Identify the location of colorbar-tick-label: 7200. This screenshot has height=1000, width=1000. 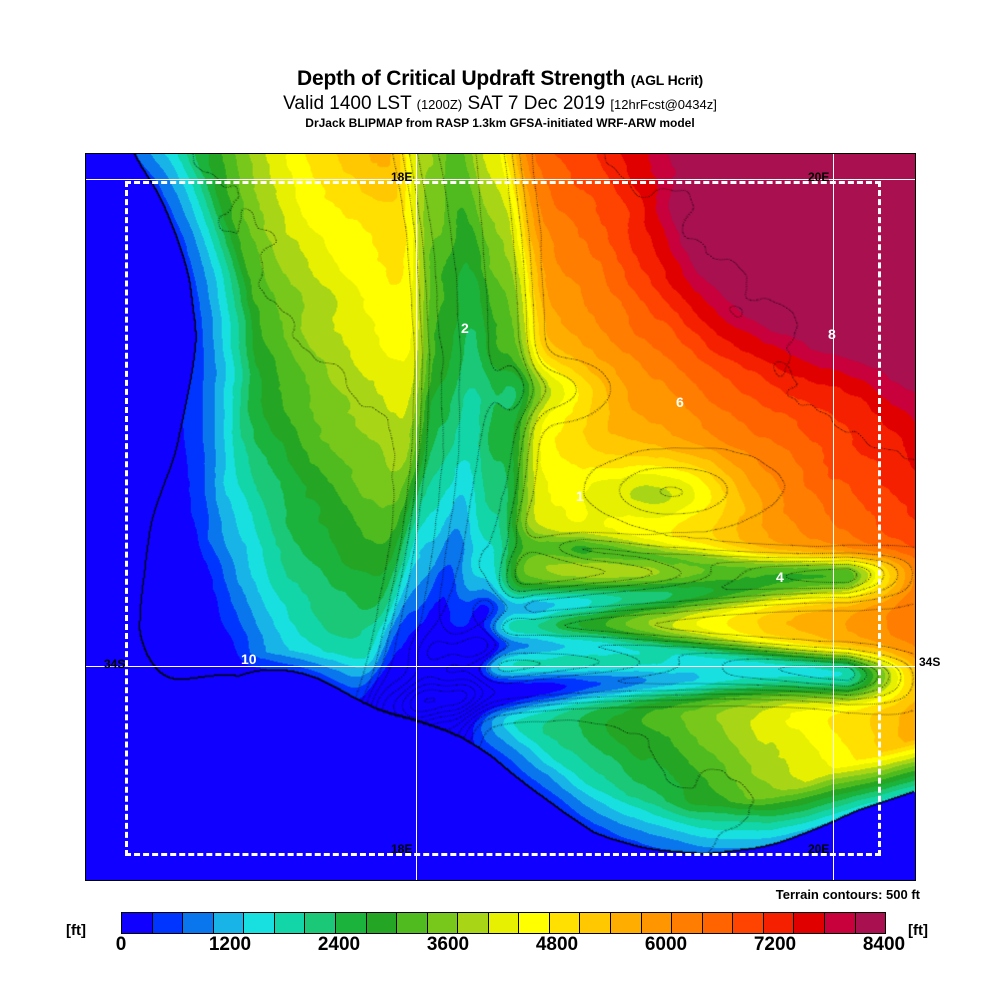
(775, 944).